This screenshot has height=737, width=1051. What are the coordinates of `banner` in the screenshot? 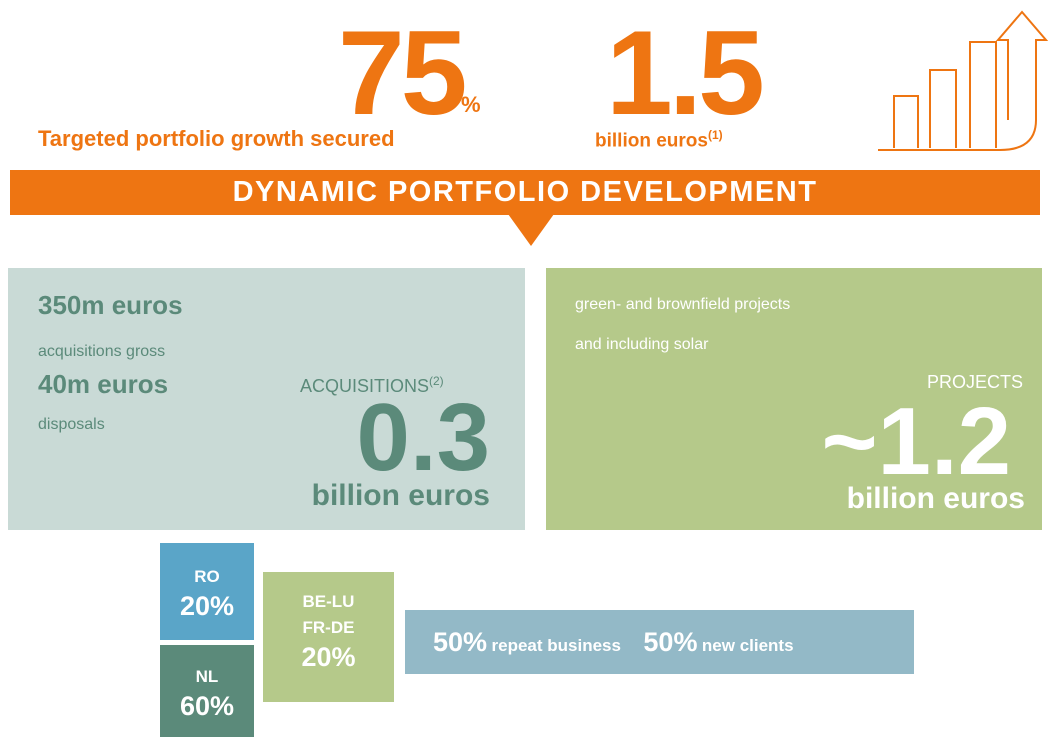 It's located at (525, 192).